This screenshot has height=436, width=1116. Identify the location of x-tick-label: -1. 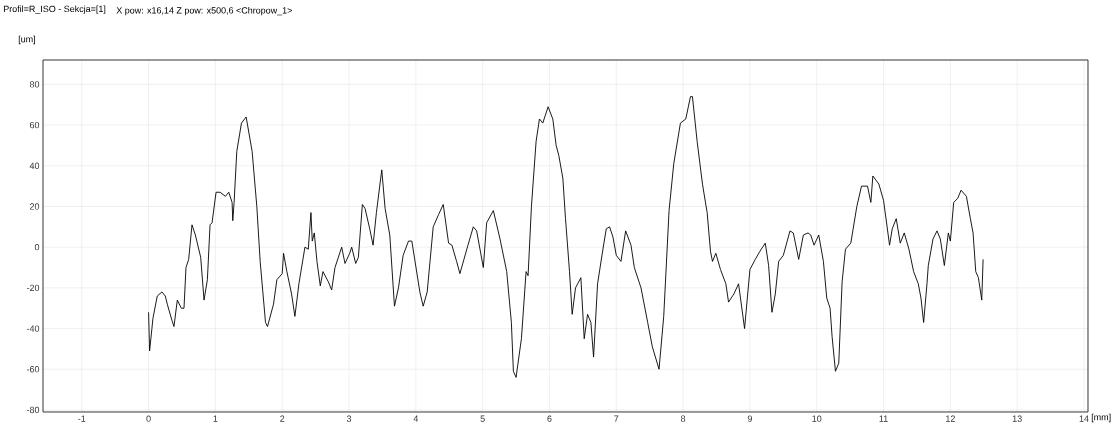
(82, 418).